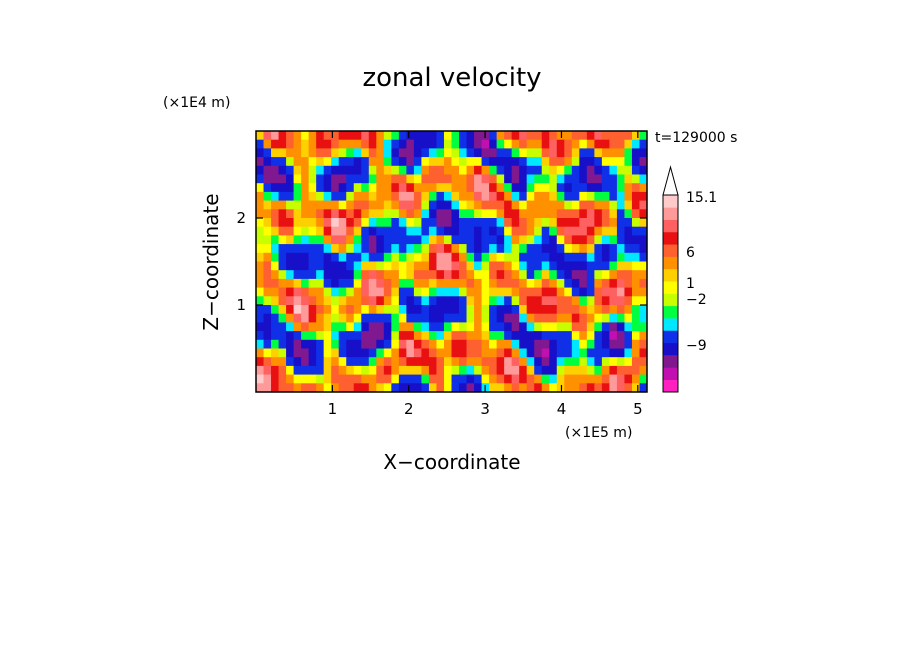 The height and width of the screenshot is (654, 904). Describe the element at coordinates (696, 138) in the screenshot. I see `time-label: t=129000 s` at that location.